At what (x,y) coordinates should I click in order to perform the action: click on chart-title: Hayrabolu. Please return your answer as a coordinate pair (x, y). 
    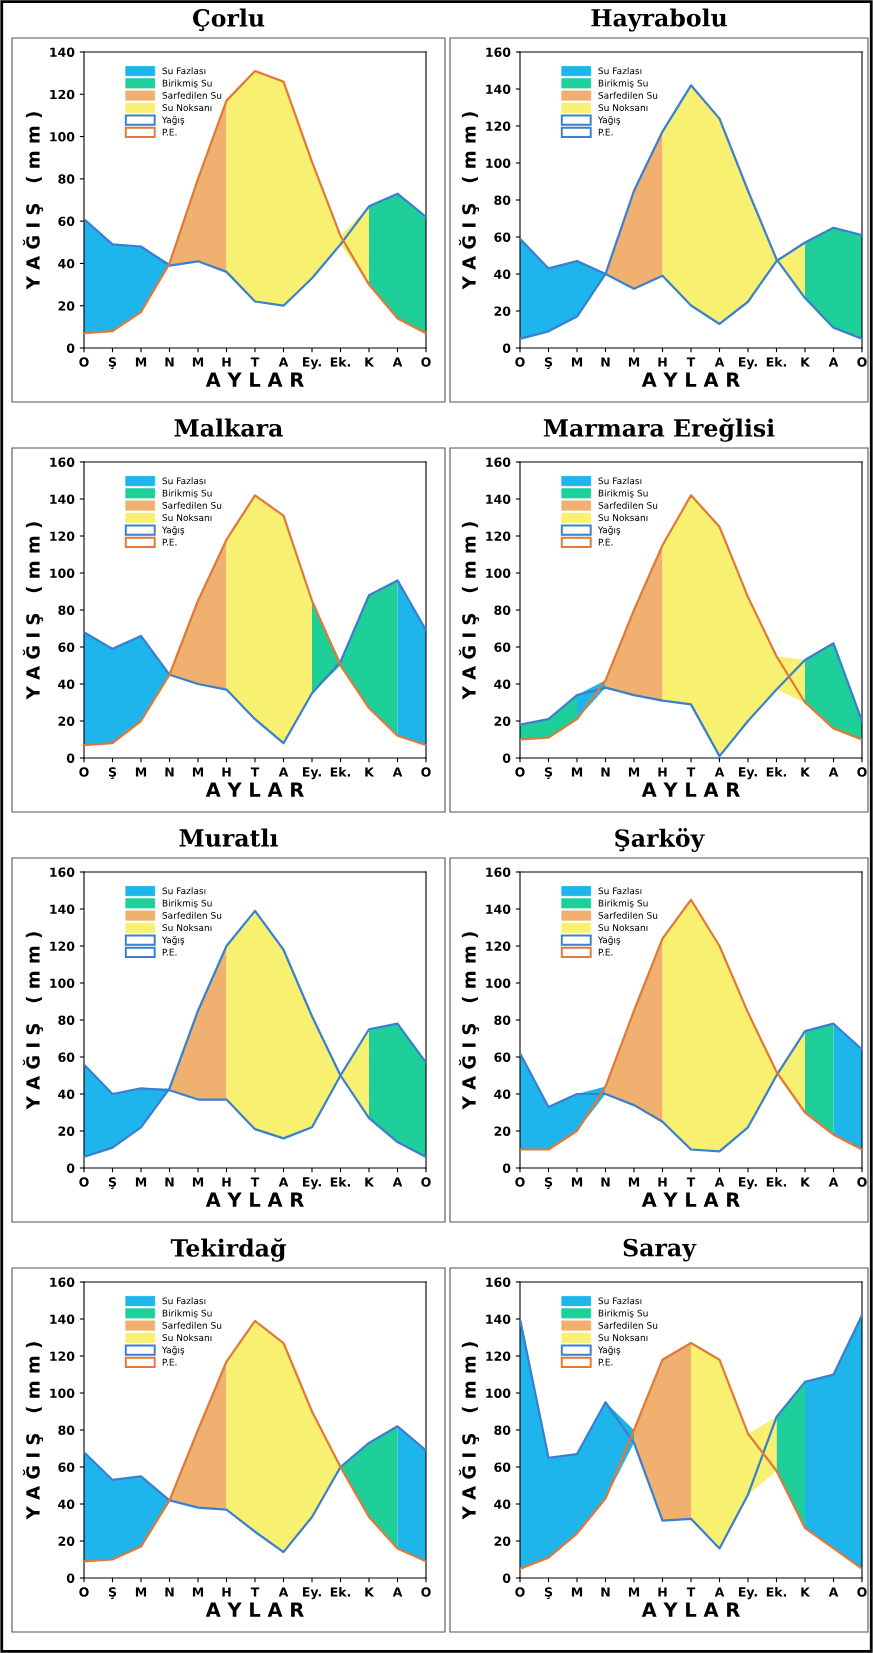
    Looking at the image, I should click on (659, 20).